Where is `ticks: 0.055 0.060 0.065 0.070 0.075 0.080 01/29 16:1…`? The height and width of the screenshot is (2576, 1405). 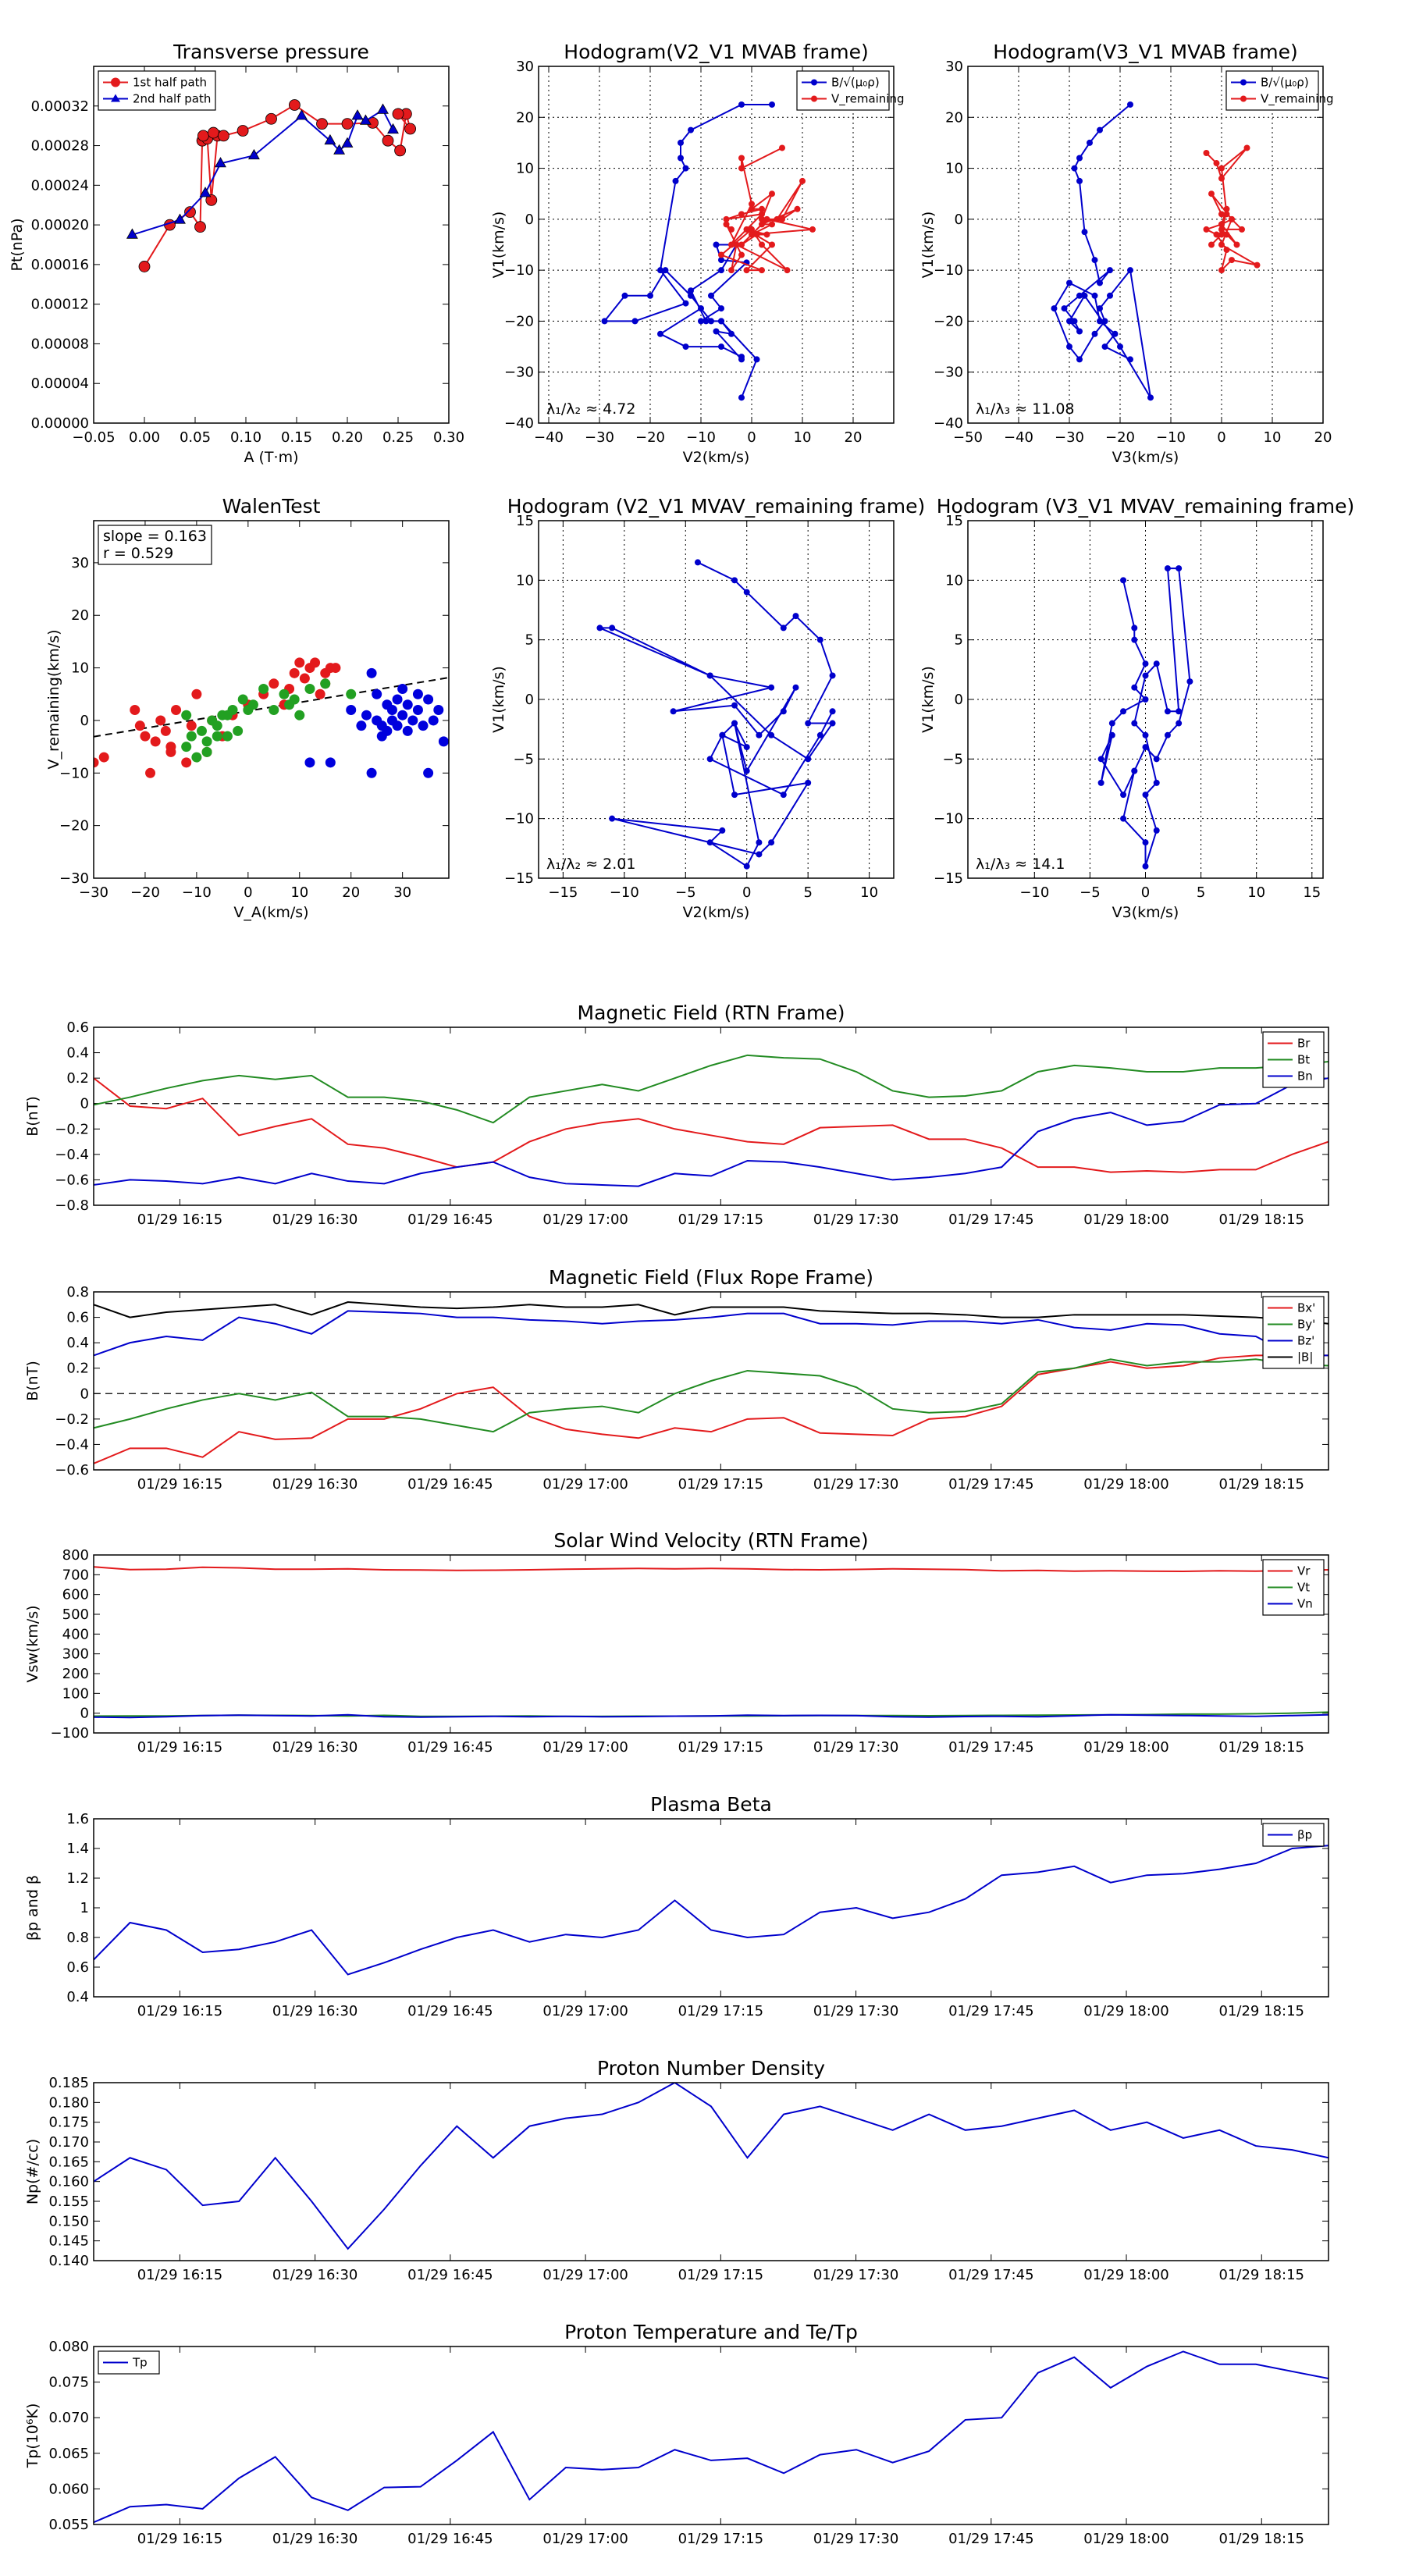 ticks: 0.055 0.060 0.065 0.070 0.075 0.080 01/29 16:1… is located at coordinates (688, 2443).